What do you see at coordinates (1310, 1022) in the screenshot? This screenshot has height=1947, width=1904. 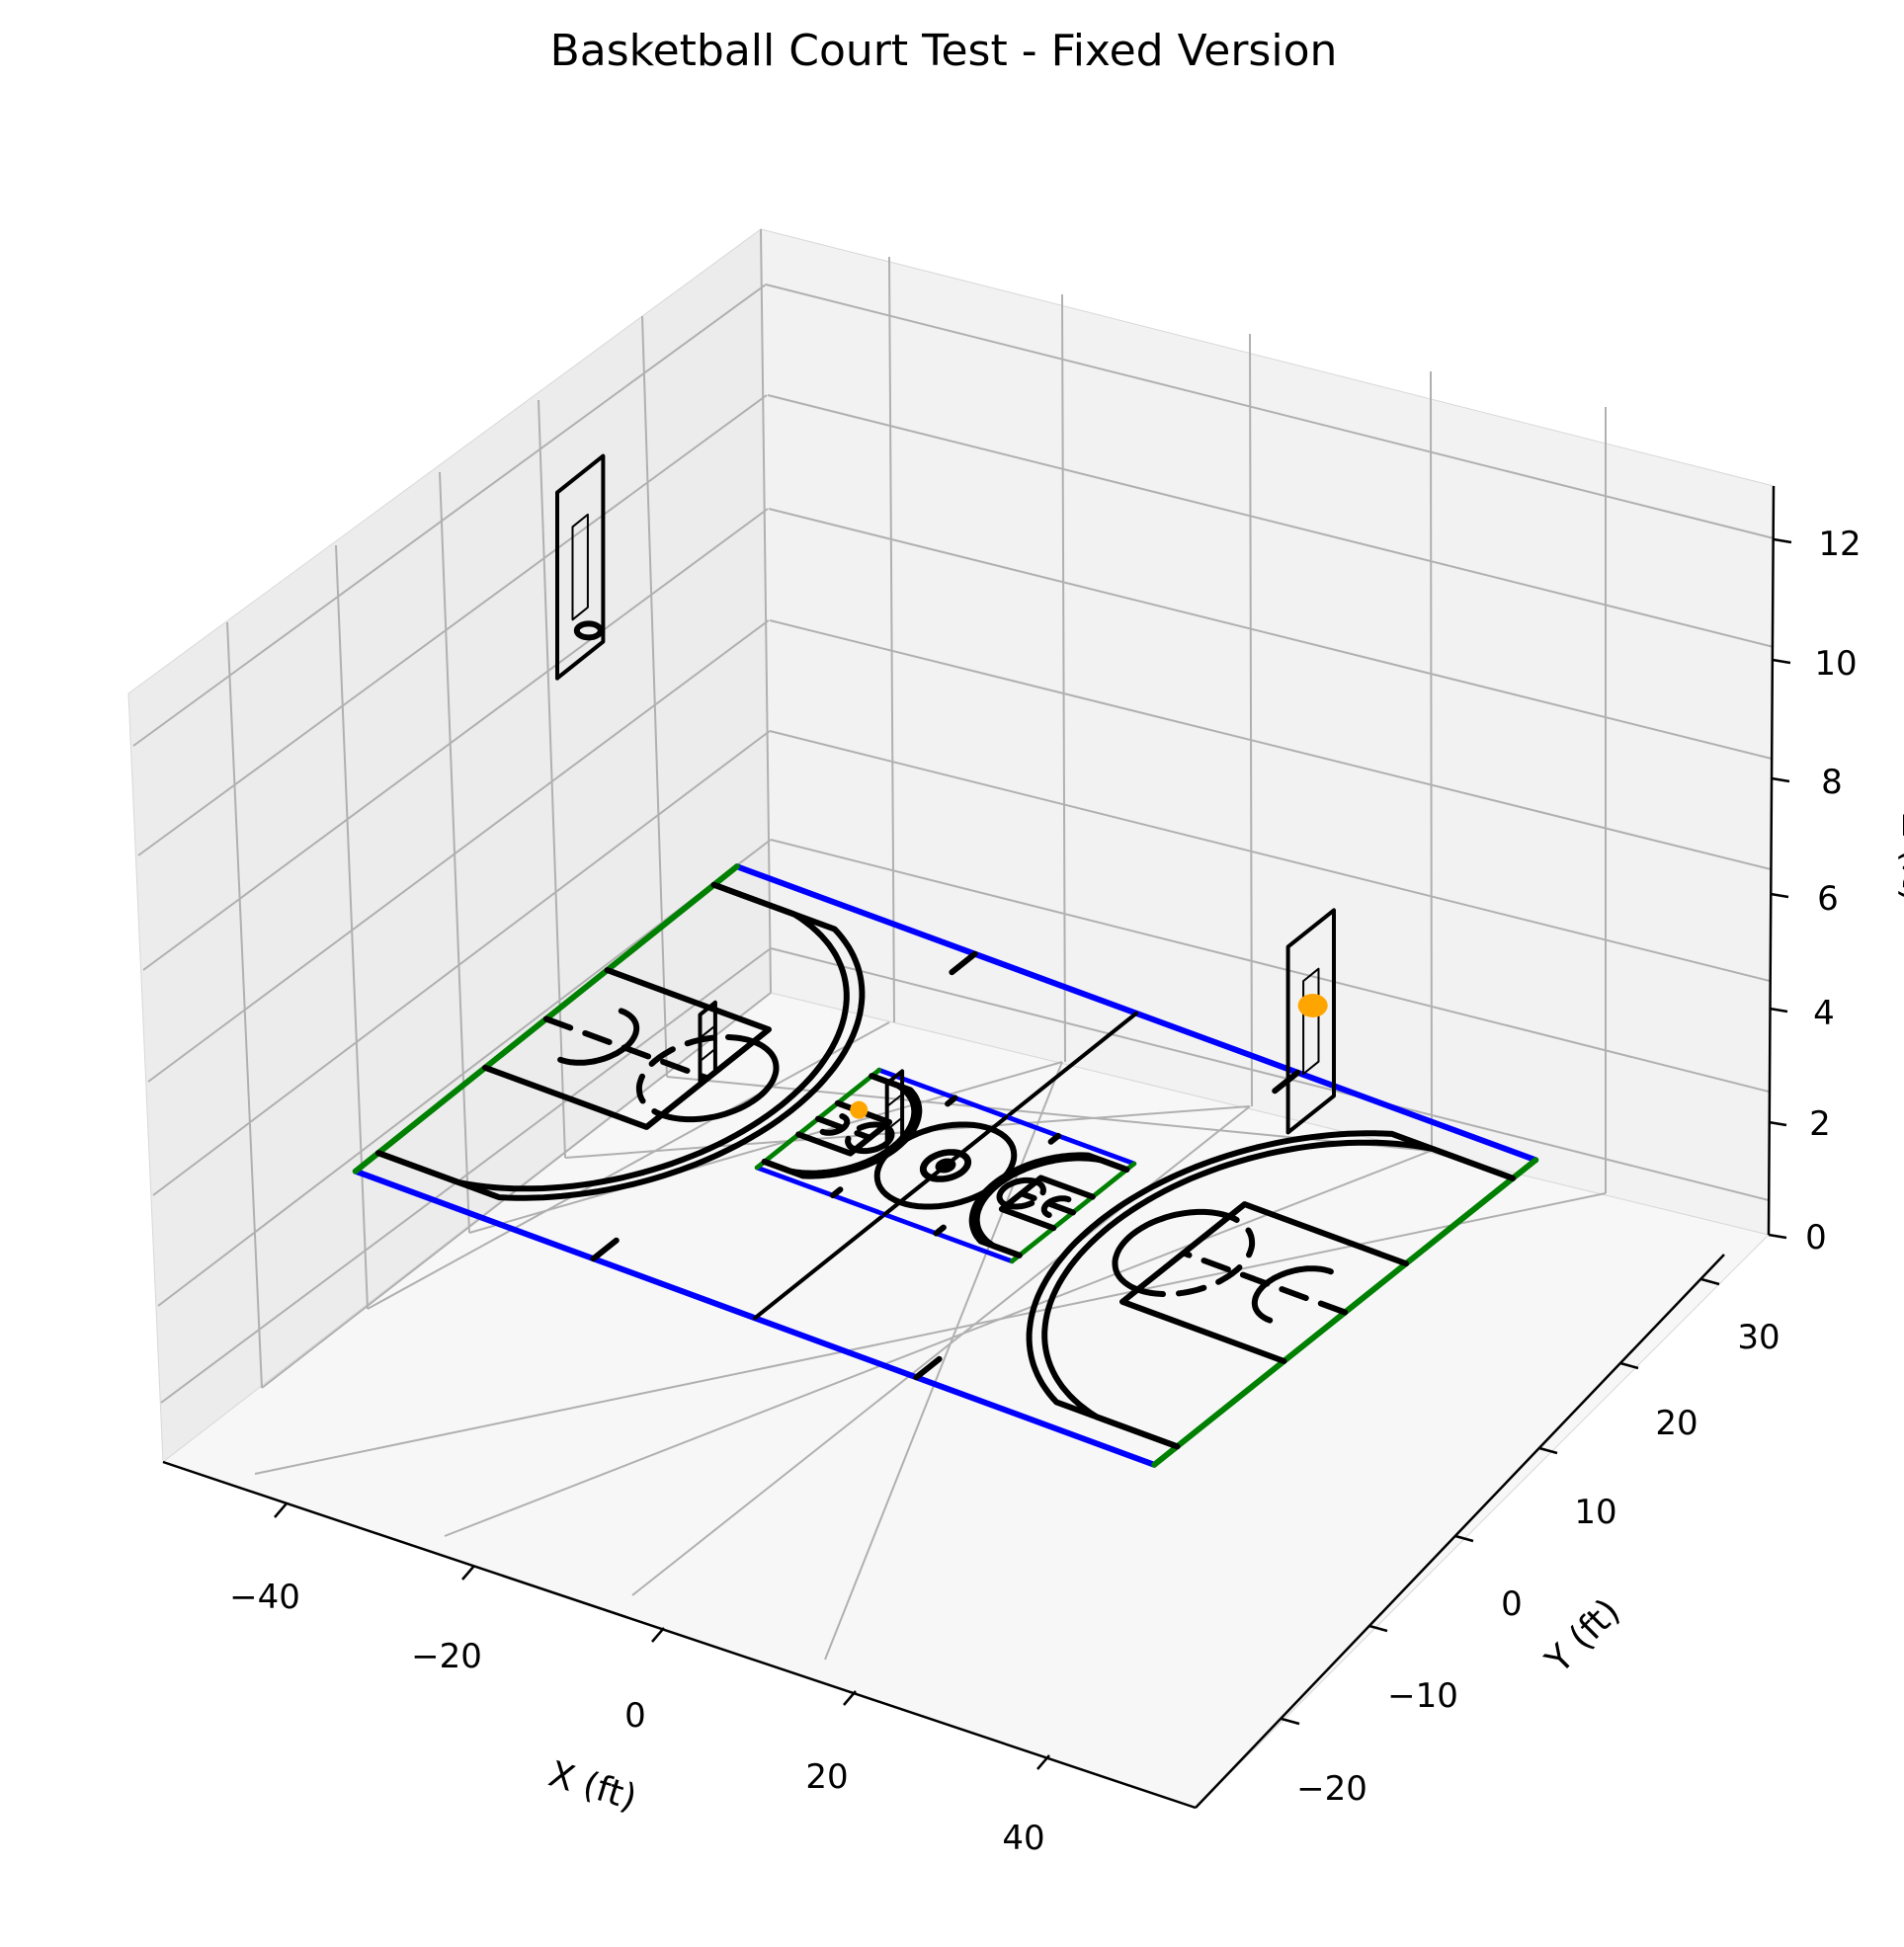 I see `backboard-right` at bounding box center [1310, 1022].